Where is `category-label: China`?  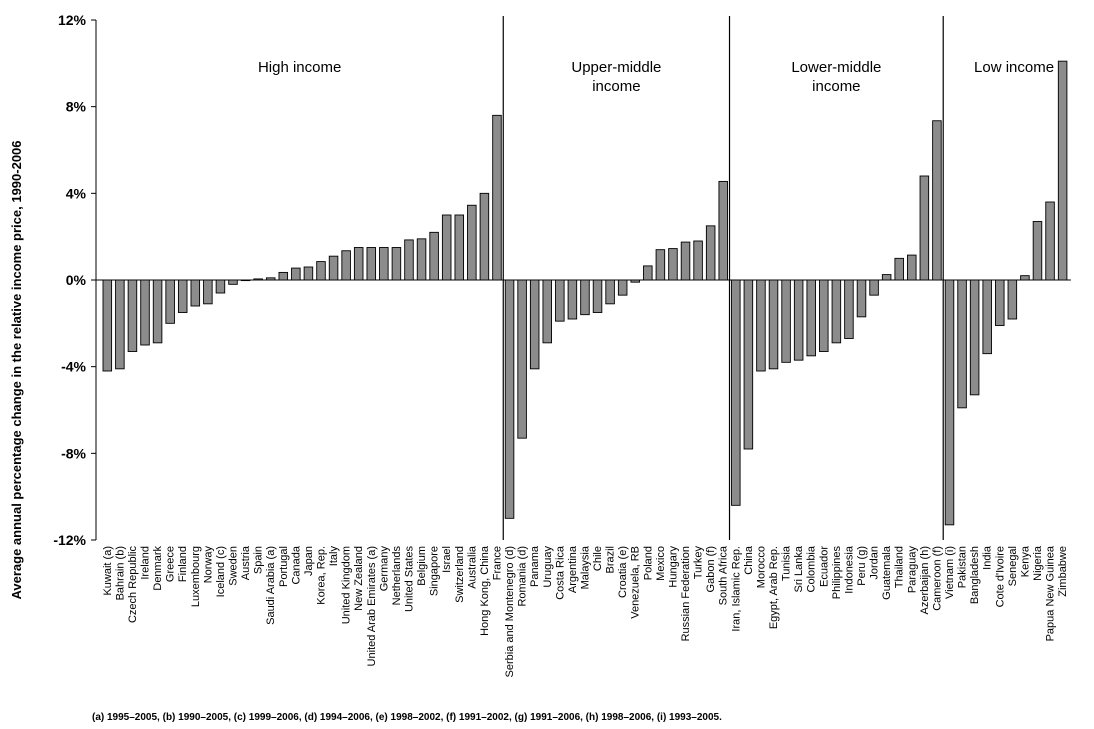 category-label: China is located at coordinates (749, 560).